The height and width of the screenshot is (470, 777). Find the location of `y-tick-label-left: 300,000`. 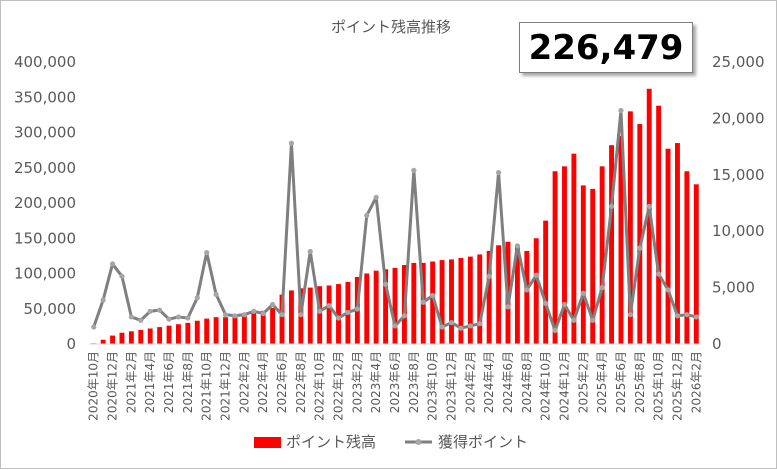

y-tick-label-left: 300,000 is located at coordinates (45, 133).